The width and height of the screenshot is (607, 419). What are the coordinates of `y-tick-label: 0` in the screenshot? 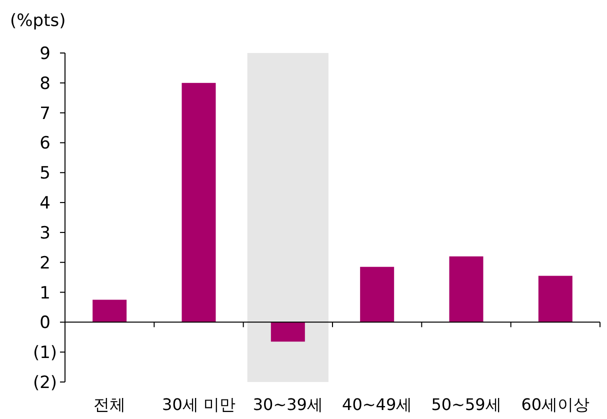 It's located at (45, 323).